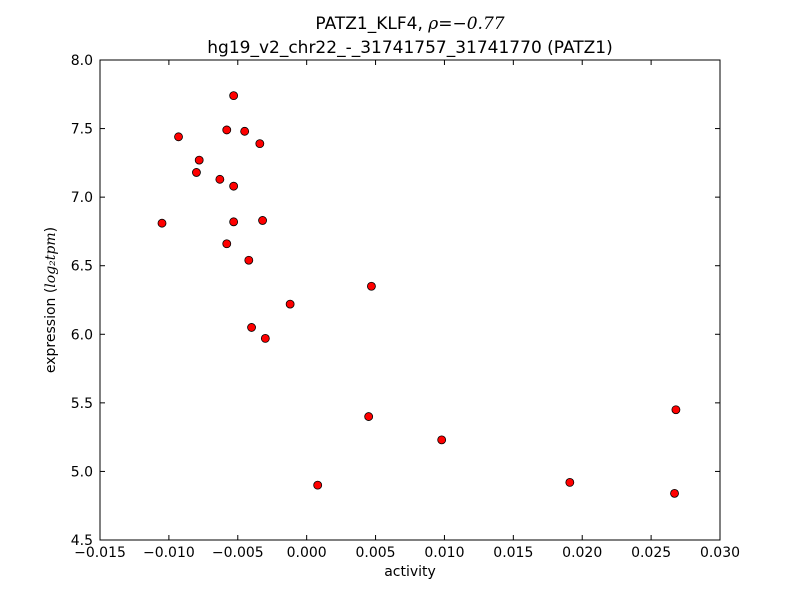 This screenshot has height=600, width=800. What do you see at coordinates (410, 572) in the screenshot?
I see `x-axis-label: activity` at bounding box center [410, 572].